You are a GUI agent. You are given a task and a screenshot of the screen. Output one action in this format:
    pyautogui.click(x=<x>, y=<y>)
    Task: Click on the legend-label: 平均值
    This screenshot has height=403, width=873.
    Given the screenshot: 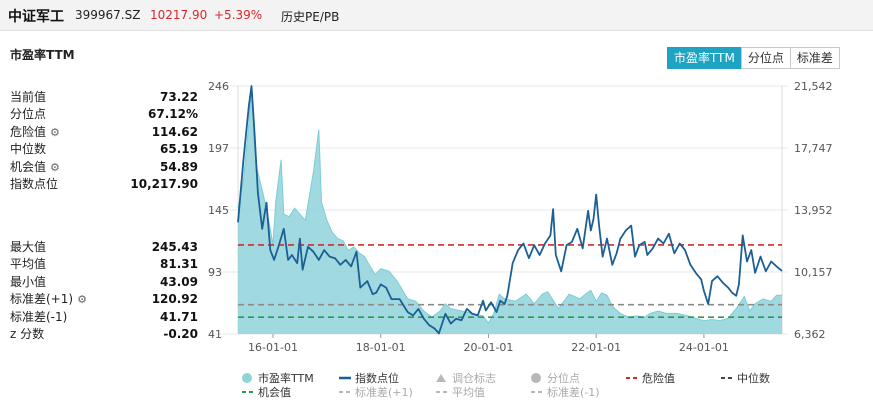 What is the action you would take?
    pyautogui.click(x=468, y=392)
    